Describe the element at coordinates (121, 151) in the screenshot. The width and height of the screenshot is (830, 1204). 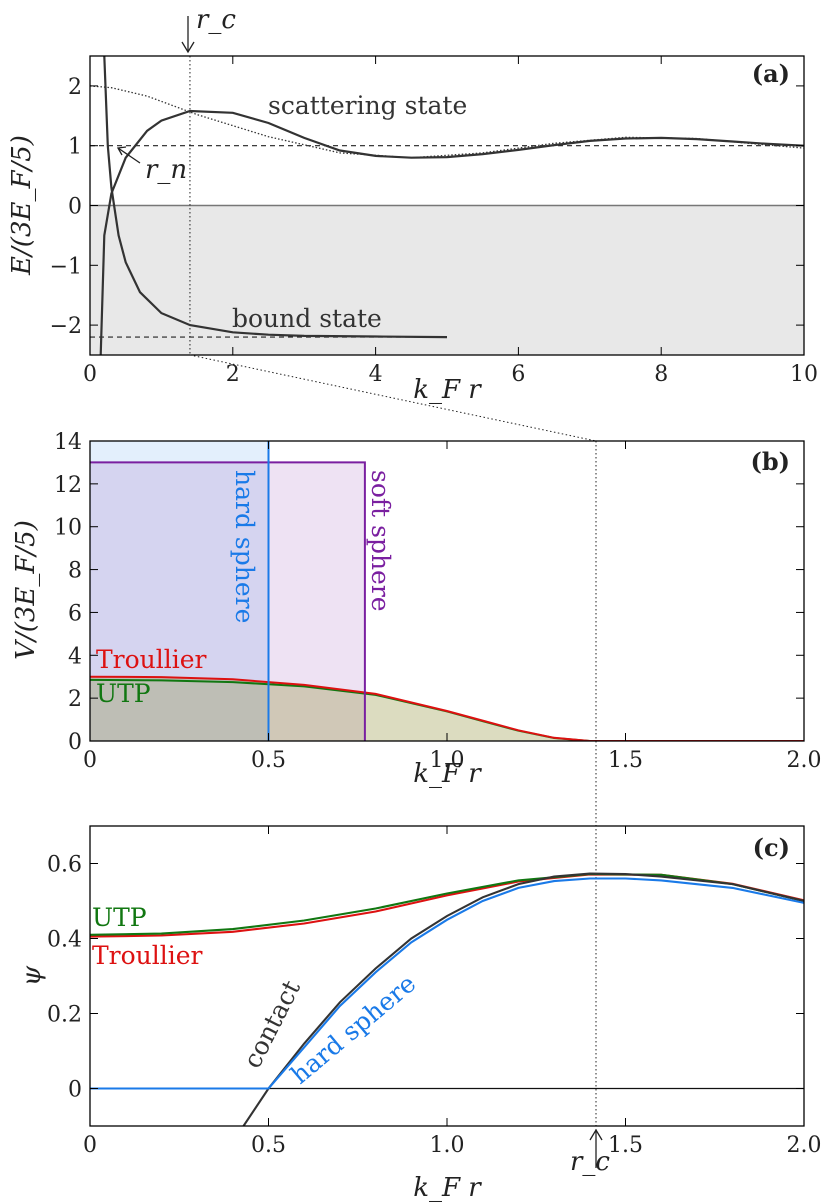
I see `rn-arrowhead` at that location.